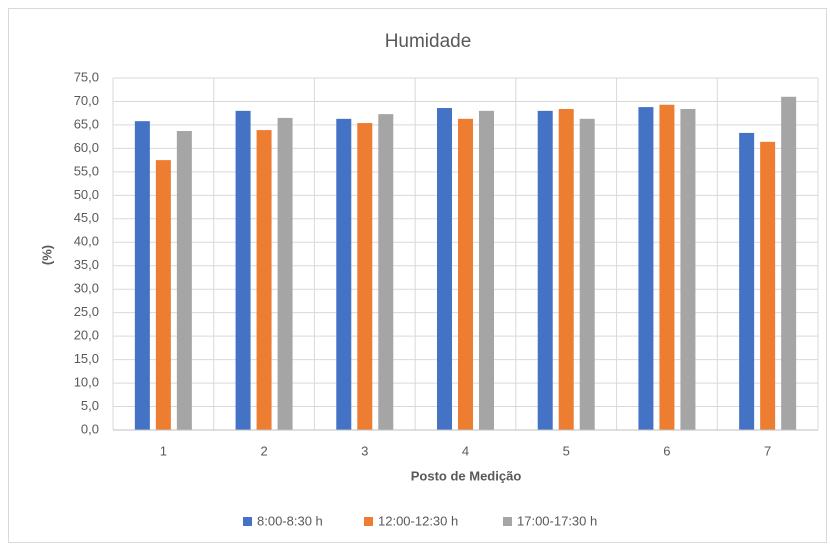  I want to click on x-tick-label: 4, so click(465, 450).